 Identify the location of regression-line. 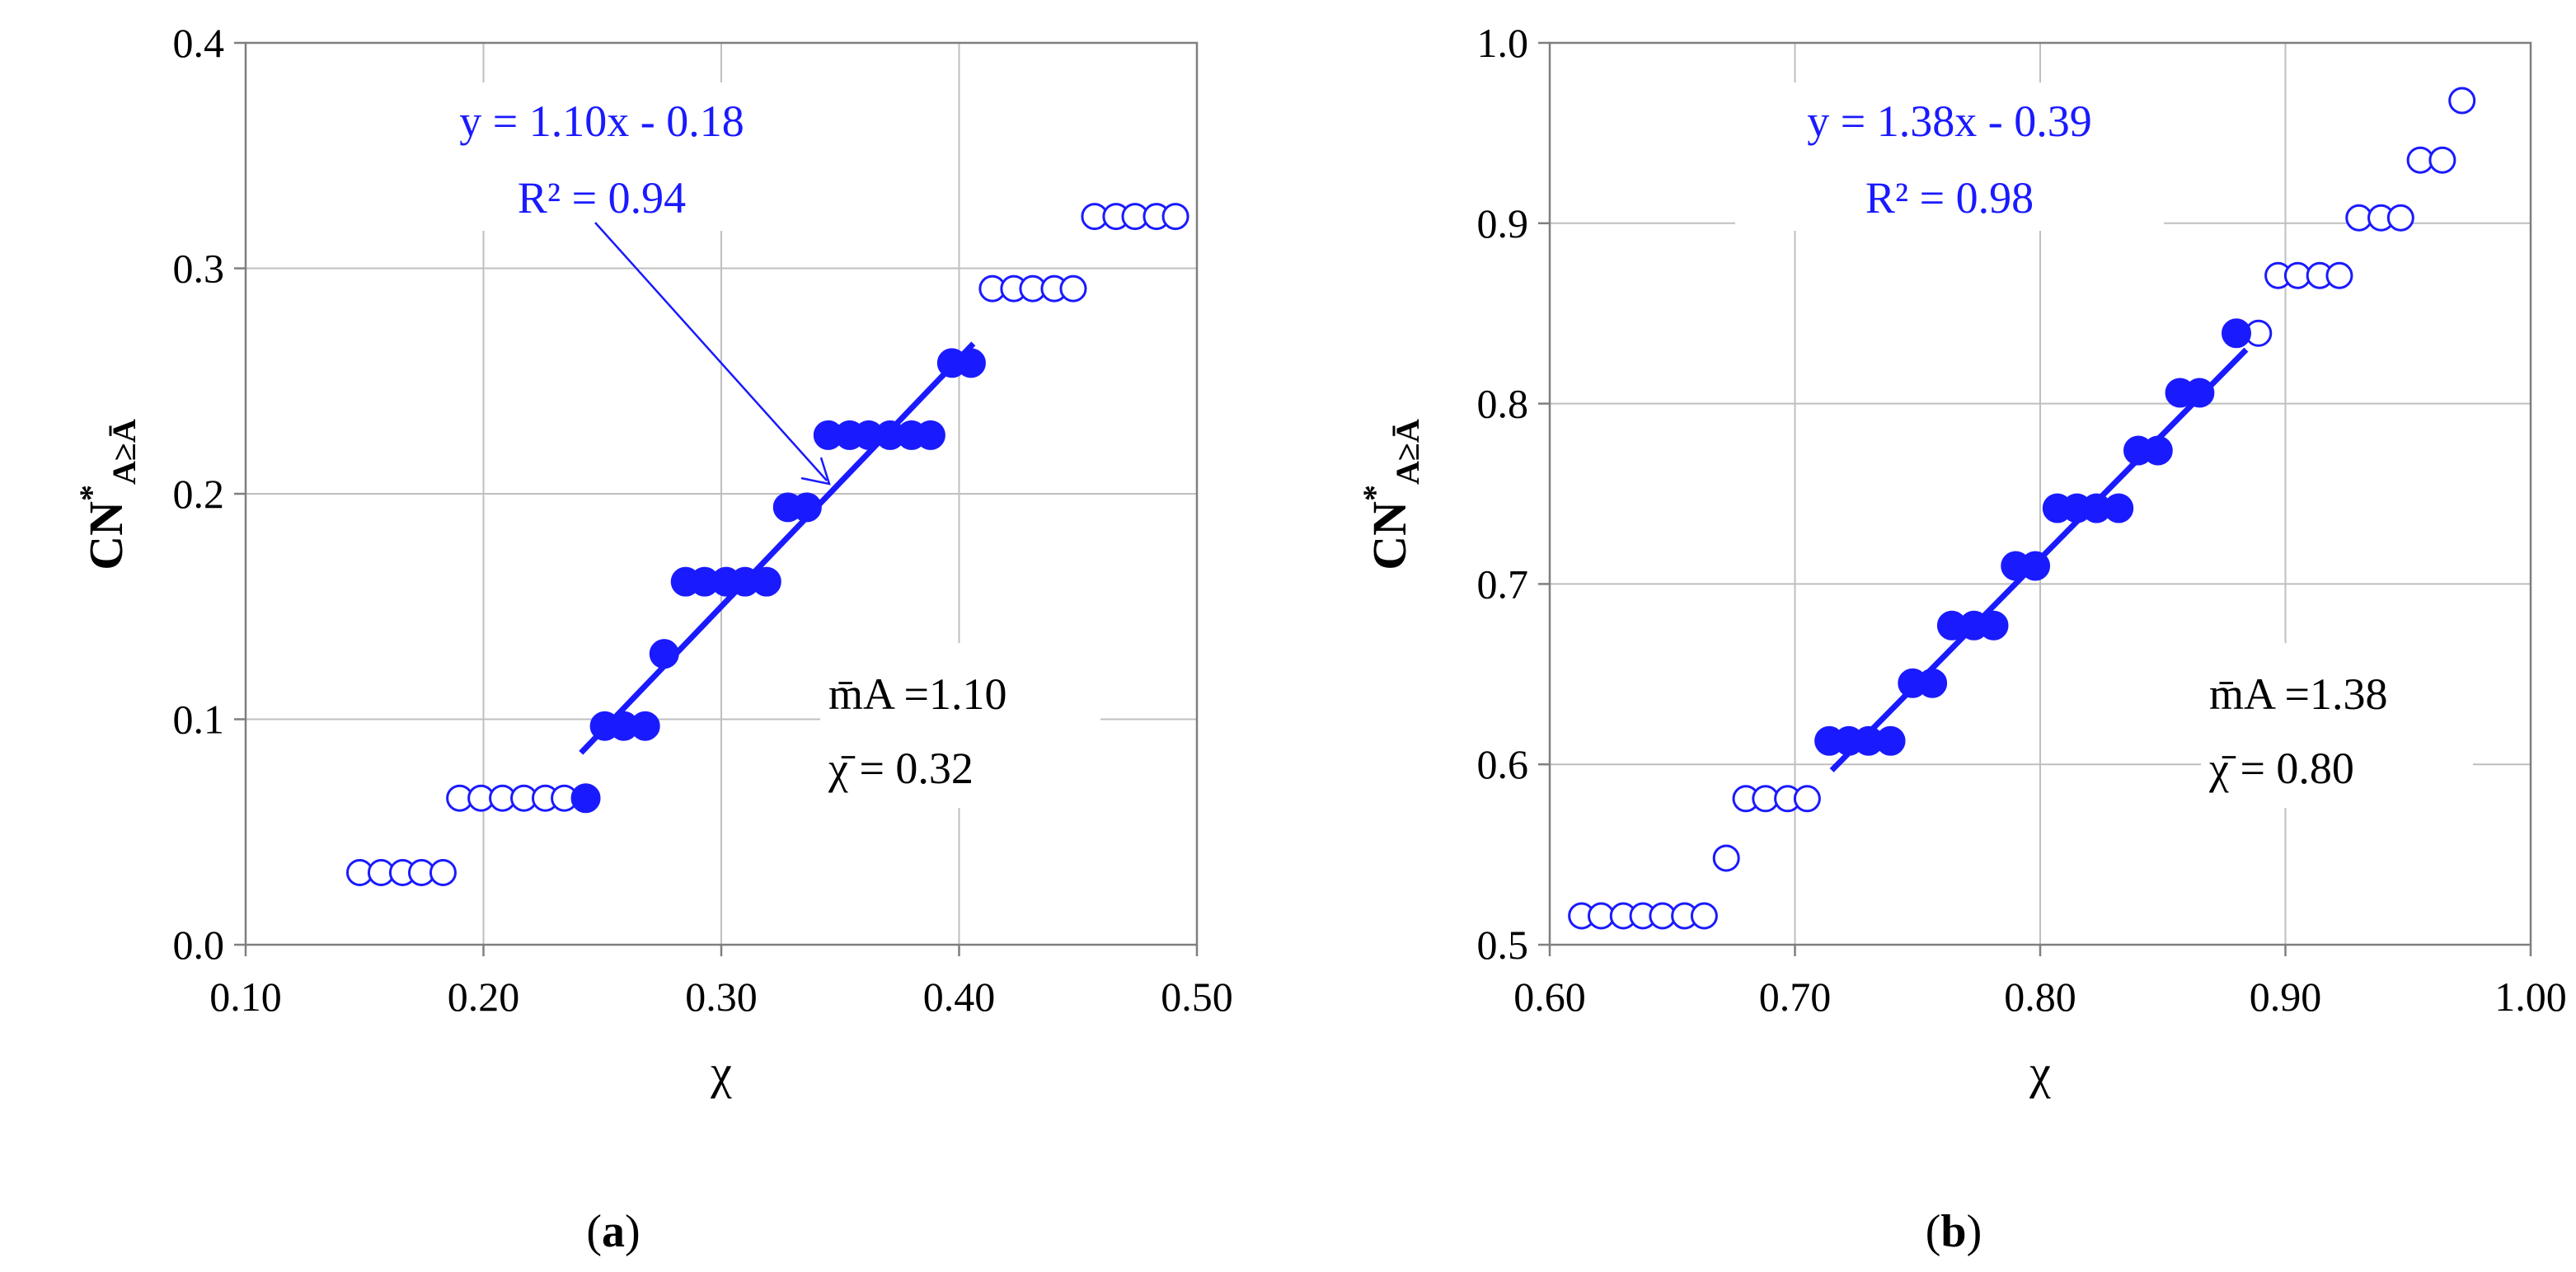
(778, 548).